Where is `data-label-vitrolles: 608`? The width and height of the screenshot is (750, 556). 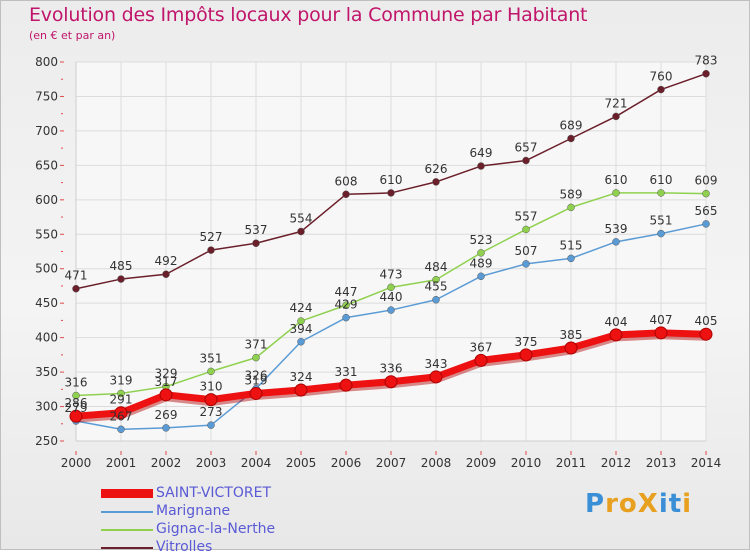 data-label-vitrolles: 608 is located at coordinates (346, 181).